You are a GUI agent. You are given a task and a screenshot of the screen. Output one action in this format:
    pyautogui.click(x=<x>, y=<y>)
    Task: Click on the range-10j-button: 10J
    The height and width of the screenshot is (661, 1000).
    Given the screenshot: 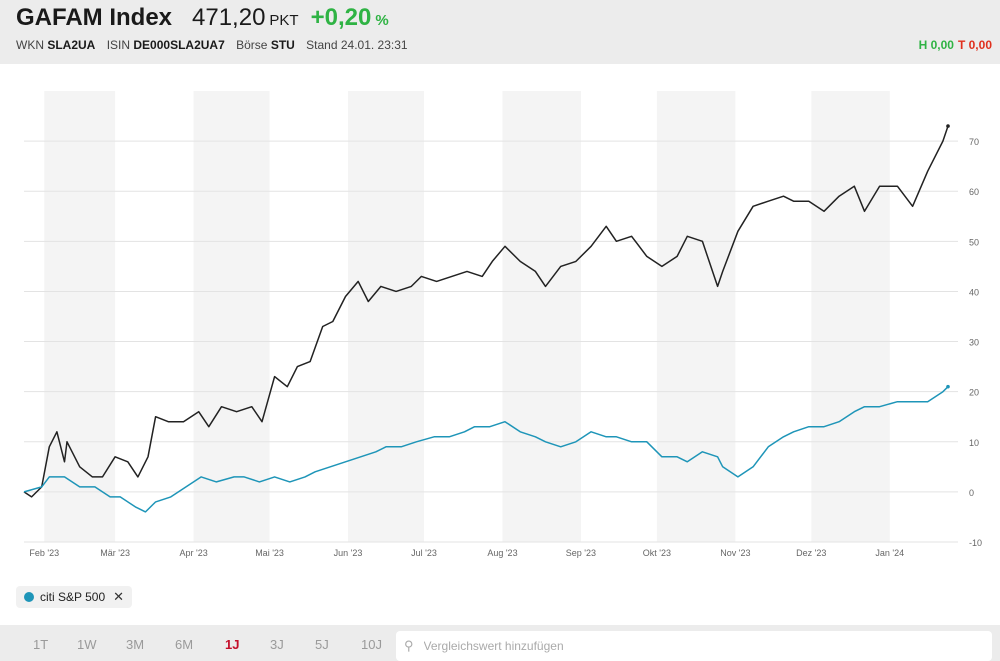 What is the action you would take?
    pyautogui.click(x=371, y=644)
    